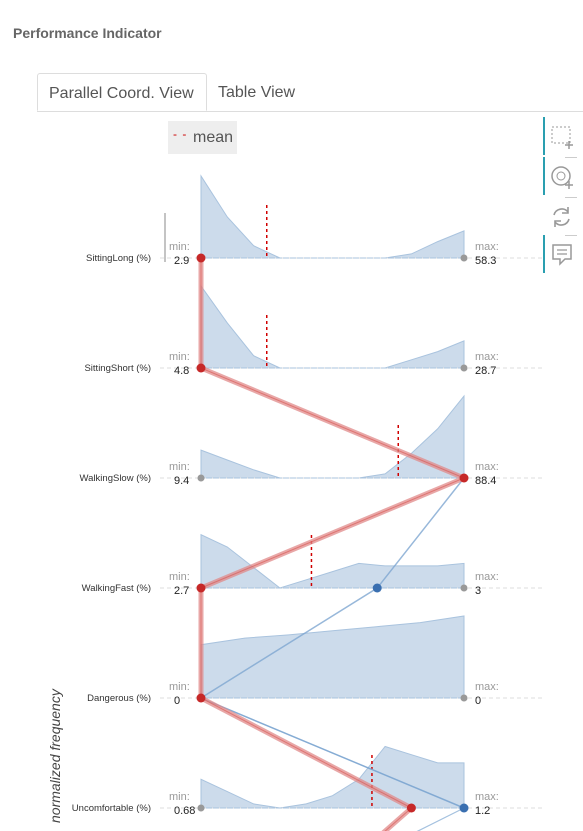  I want to click on axis-name: WalkingSlow (%), so click(115, 478).